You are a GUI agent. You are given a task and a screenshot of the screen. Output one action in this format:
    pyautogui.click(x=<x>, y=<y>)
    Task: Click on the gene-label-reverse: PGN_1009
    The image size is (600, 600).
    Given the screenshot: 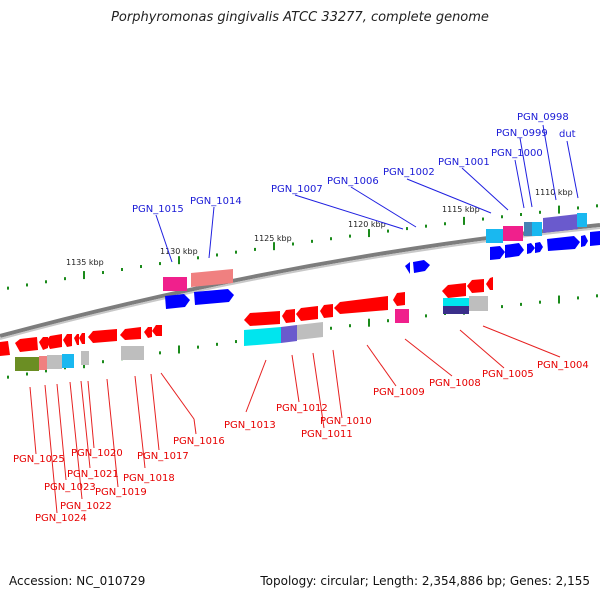 What is the action you would take?
    pyautogui.click(x=399, y=392)
    